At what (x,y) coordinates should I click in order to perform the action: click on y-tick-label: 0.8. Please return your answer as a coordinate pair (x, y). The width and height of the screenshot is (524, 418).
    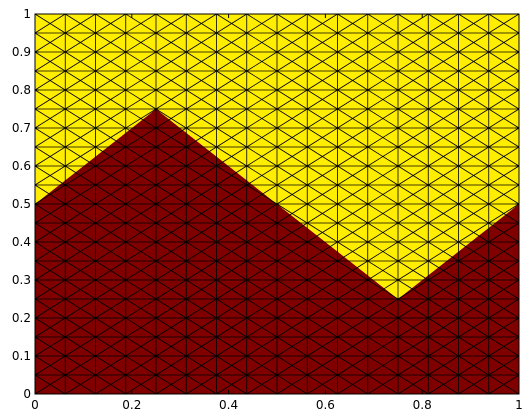
    Looking at the image, I should click on (21, 90).